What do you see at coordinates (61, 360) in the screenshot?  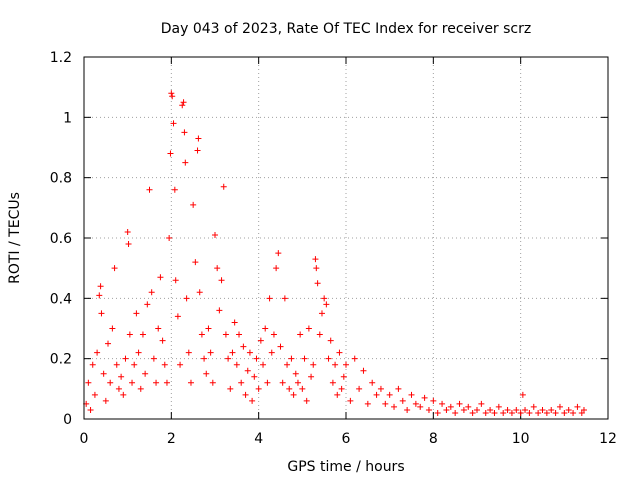 I see `y-tick-label: 0.2` at bounding box center [61, 360].